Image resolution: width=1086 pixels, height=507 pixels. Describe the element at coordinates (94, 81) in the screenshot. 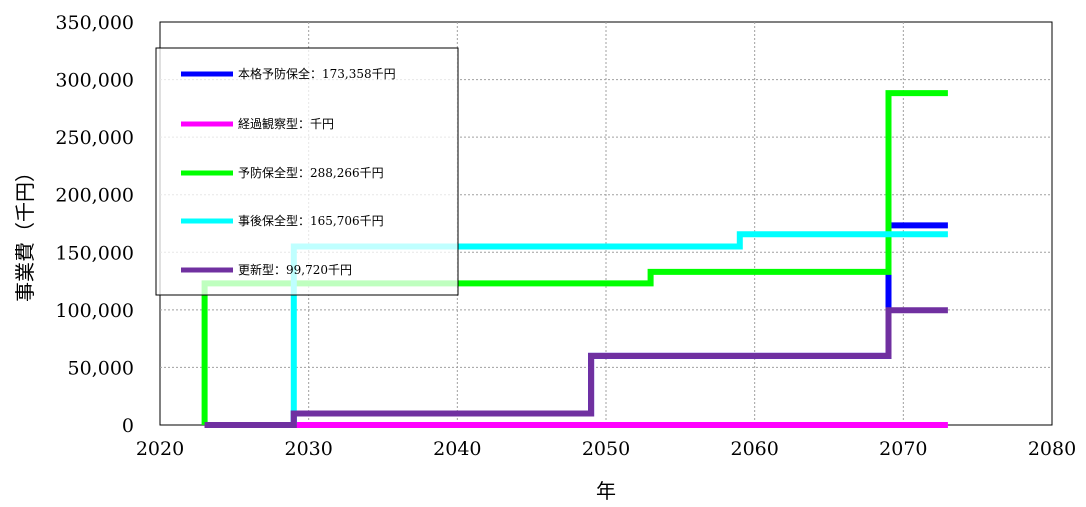

I see `y-tick-label: 300,000` at that location.